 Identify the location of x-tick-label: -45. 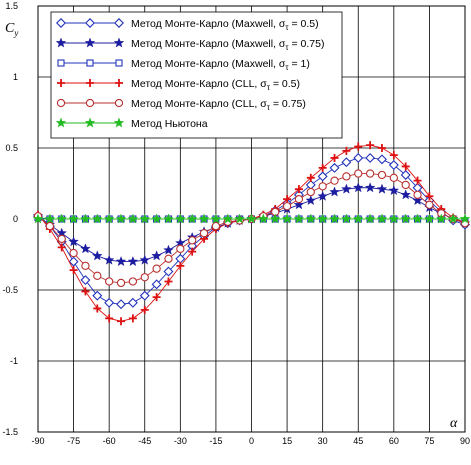
(144, 441).